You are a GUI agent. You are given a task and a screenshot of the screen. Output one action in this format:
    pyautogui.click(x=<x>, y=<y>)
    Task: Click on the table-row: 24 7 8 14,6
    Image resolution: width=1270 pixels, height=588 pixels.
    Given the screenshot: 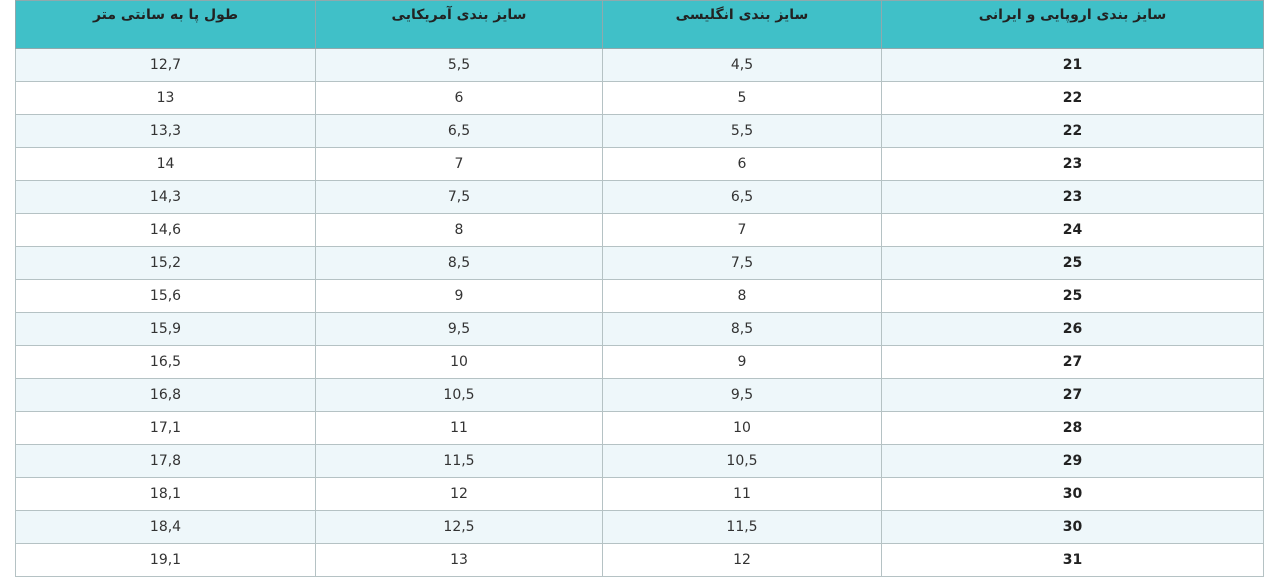 What is the action you would take?
    pyautogui.click(x=639, y=230)
    